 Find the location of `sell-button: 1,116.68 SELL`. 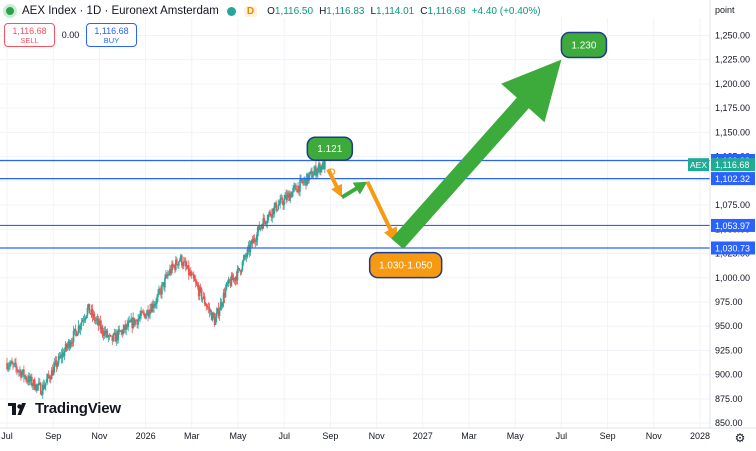

sell-button: 1,116.68 SELL is located at coordinates (29, 35).